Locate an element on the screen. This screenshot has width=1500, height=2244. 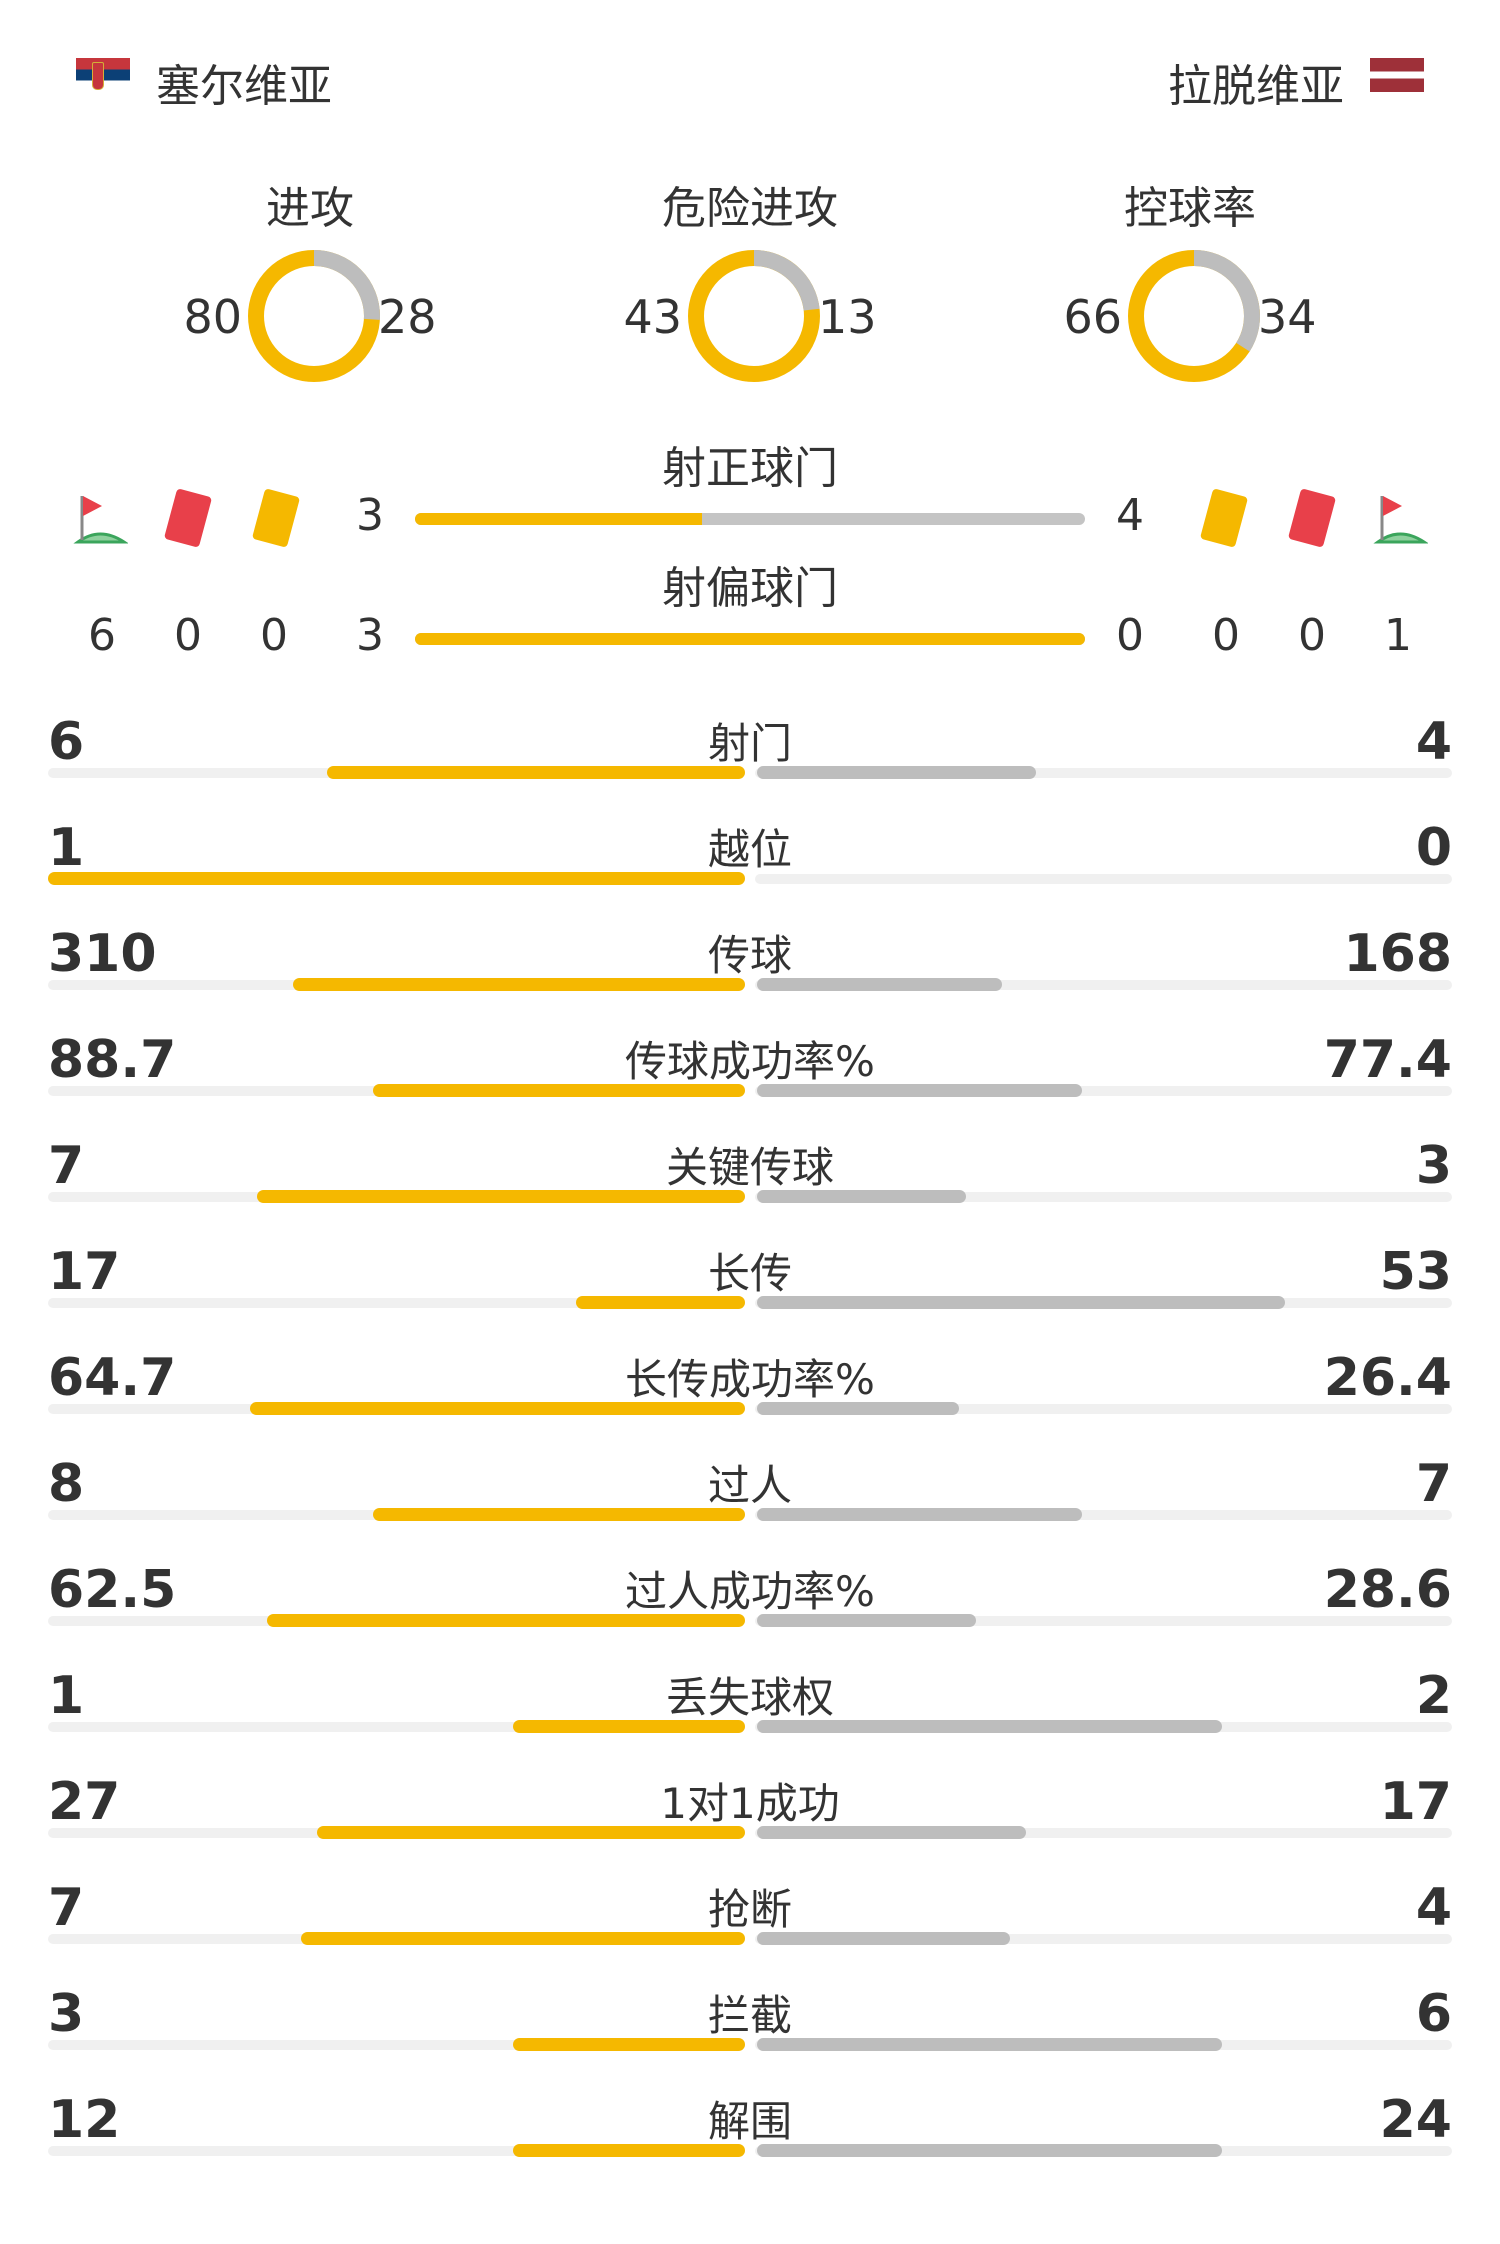
stat-home-value: 64.7 is located at coordinates (112, 1378).